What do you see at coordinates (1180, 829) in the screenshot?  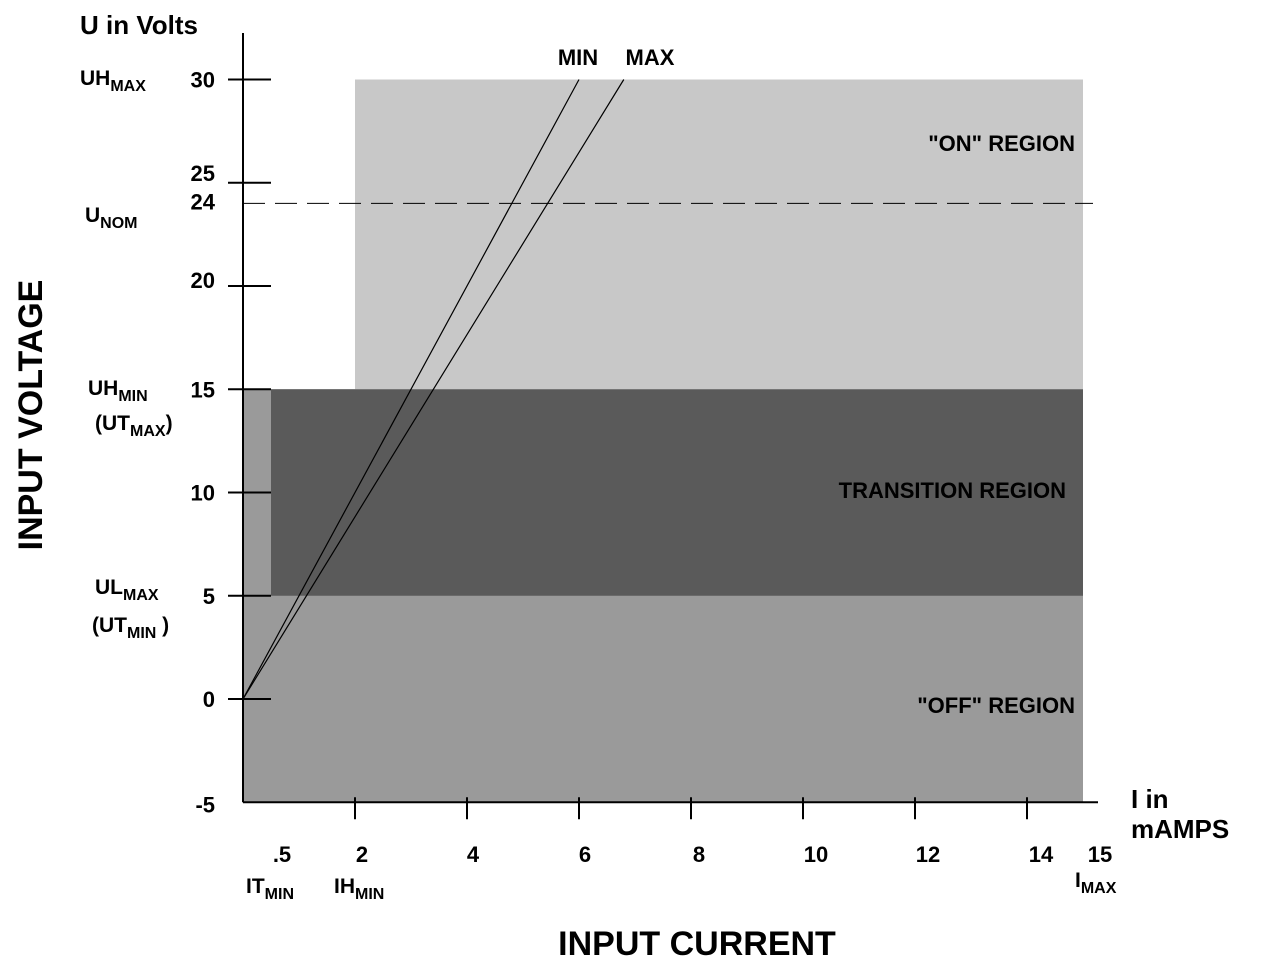 I see `x-unit-label-line2: mAMPS` at bounding box center [1180, 829].